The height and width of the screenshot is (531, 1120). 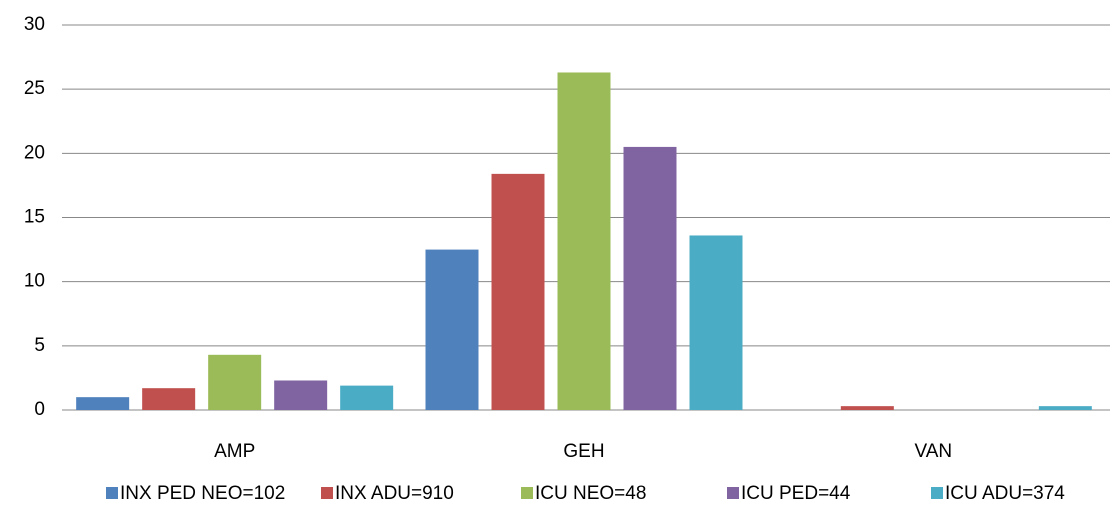 I want to click on x-tick-label: VAN, so click(x=933, y=451).